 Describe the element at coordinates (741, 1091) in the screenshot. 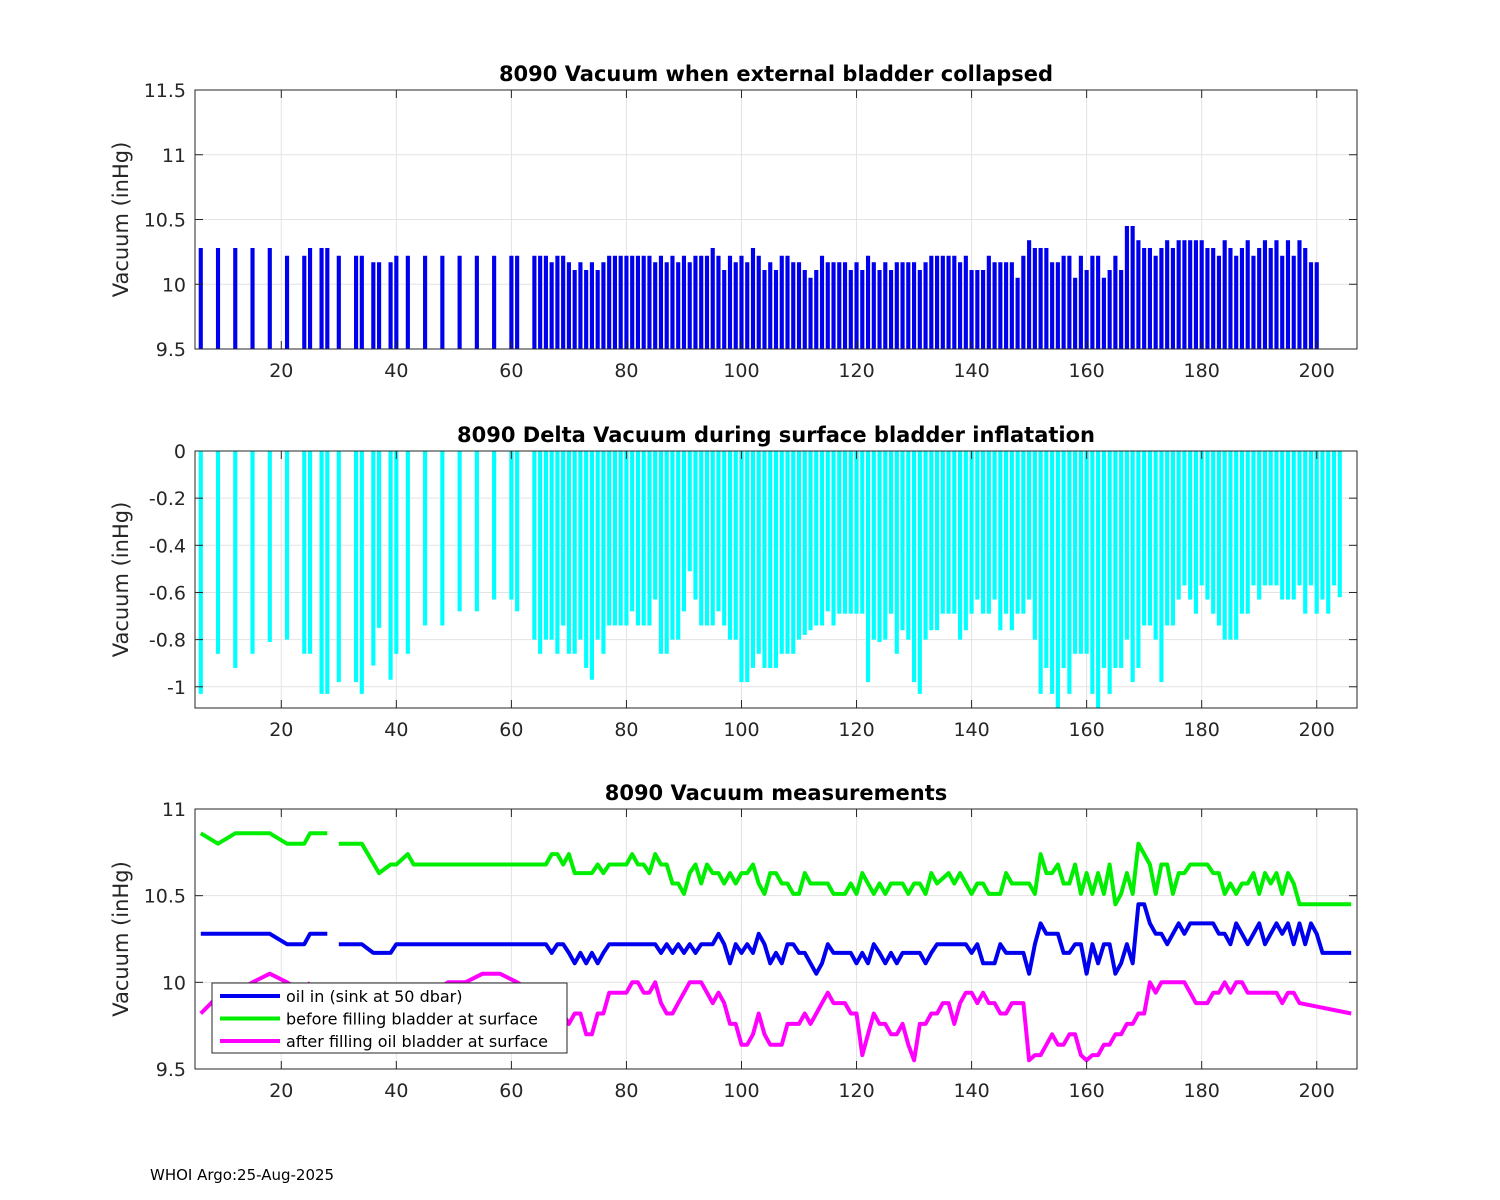

I see `x-tick-label: 100` at that location.